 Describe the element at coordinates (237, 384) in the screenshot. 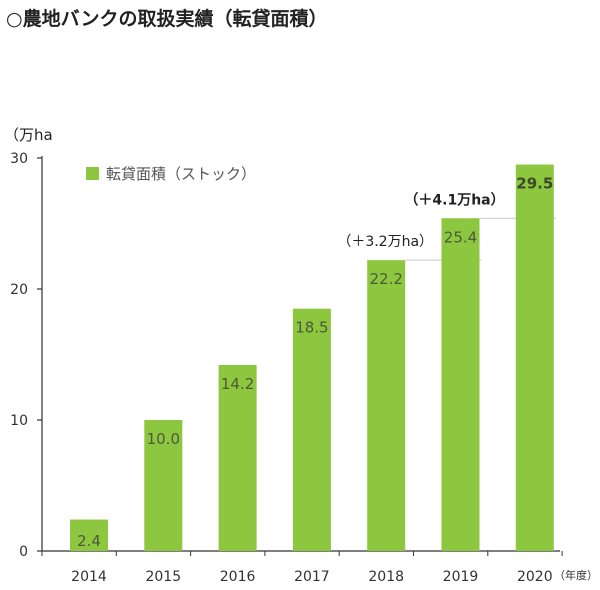

I see `data-label-2016: 14.2` at that location.